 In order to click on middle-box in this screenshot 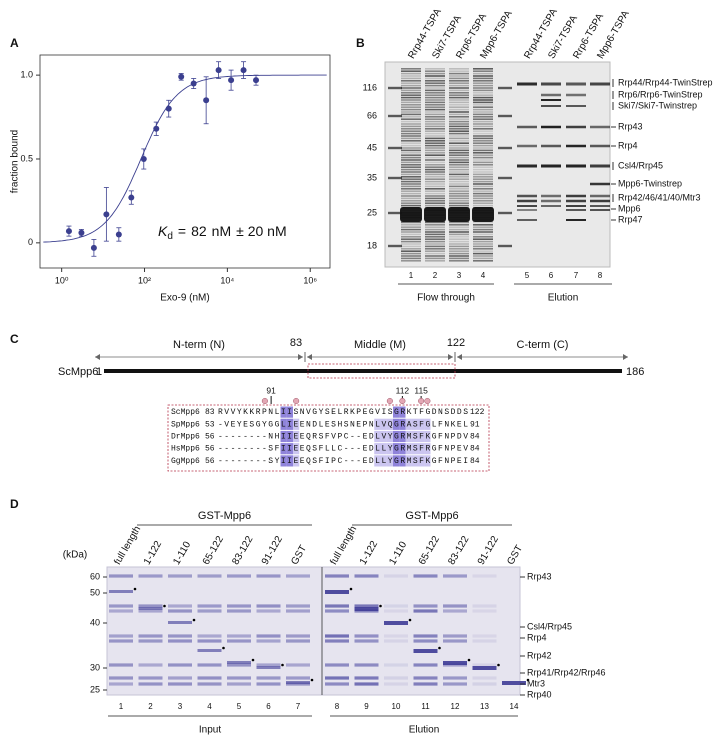, I will do `click(381, 371)`.